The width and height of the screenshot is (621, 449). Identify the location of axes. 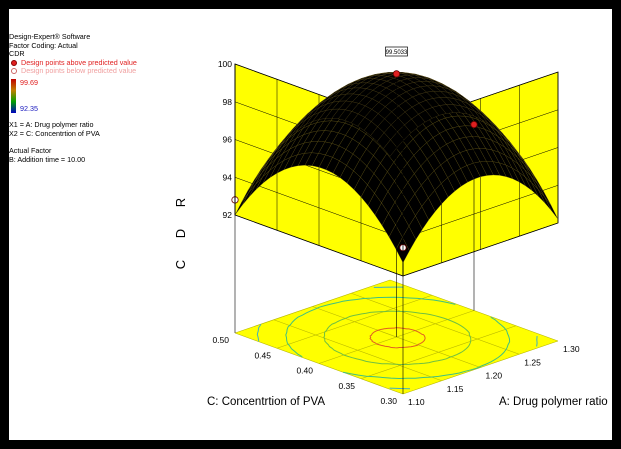
(319, 170).